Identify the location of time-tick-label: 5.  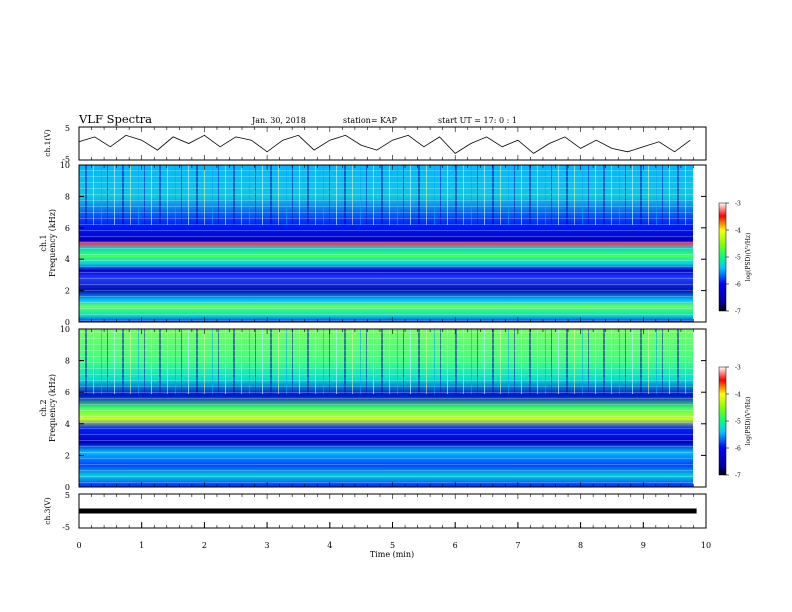
(392, 545).